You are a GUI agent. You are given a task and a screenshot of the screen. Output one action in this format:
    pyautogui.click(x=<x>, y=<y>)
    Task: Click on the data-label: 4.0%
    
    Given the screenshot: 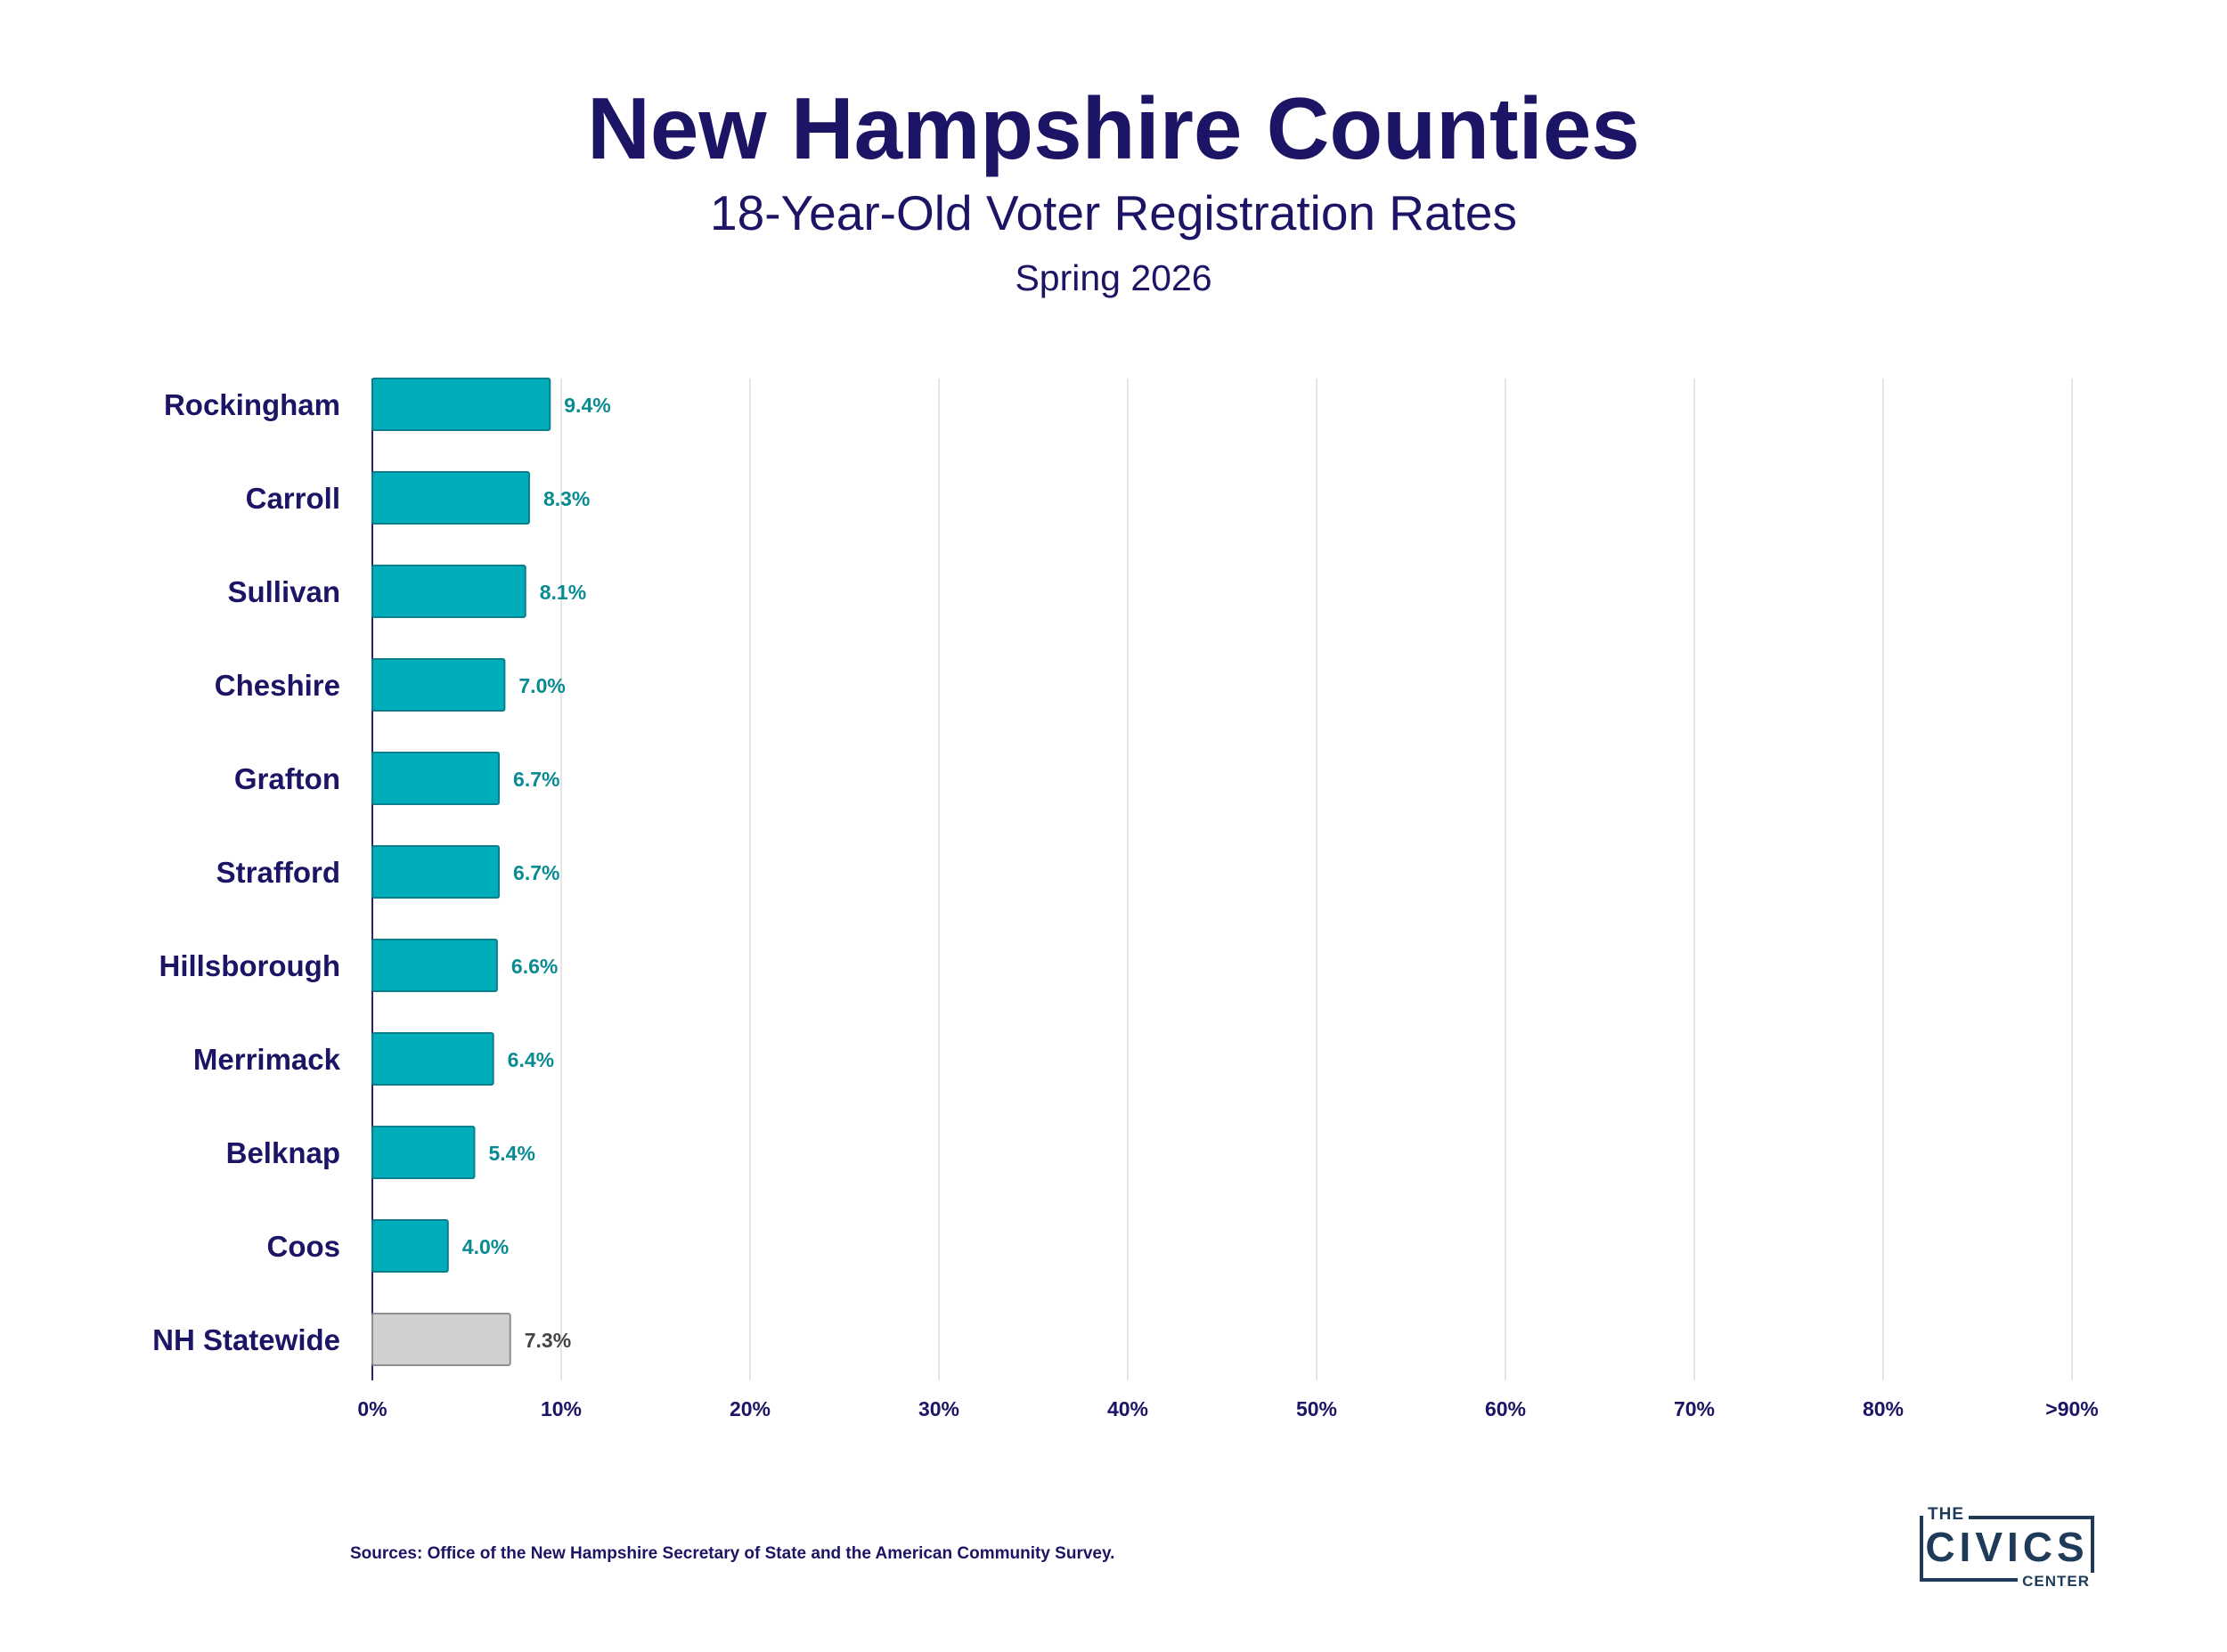 What is the action you would take?
    pyautogui.click(x=485, y=1246)
    